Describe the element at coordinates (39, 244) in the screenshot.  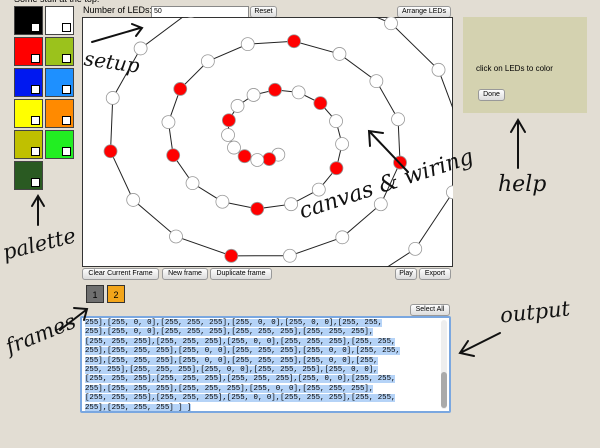
I see `annotation: palette` at that location.